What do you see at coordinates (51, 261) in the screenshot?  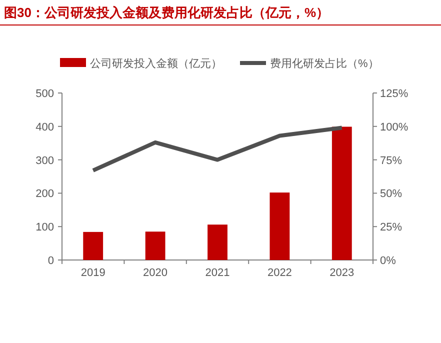 I see `y-tick-label: 0` at bounding box center [51, 261].